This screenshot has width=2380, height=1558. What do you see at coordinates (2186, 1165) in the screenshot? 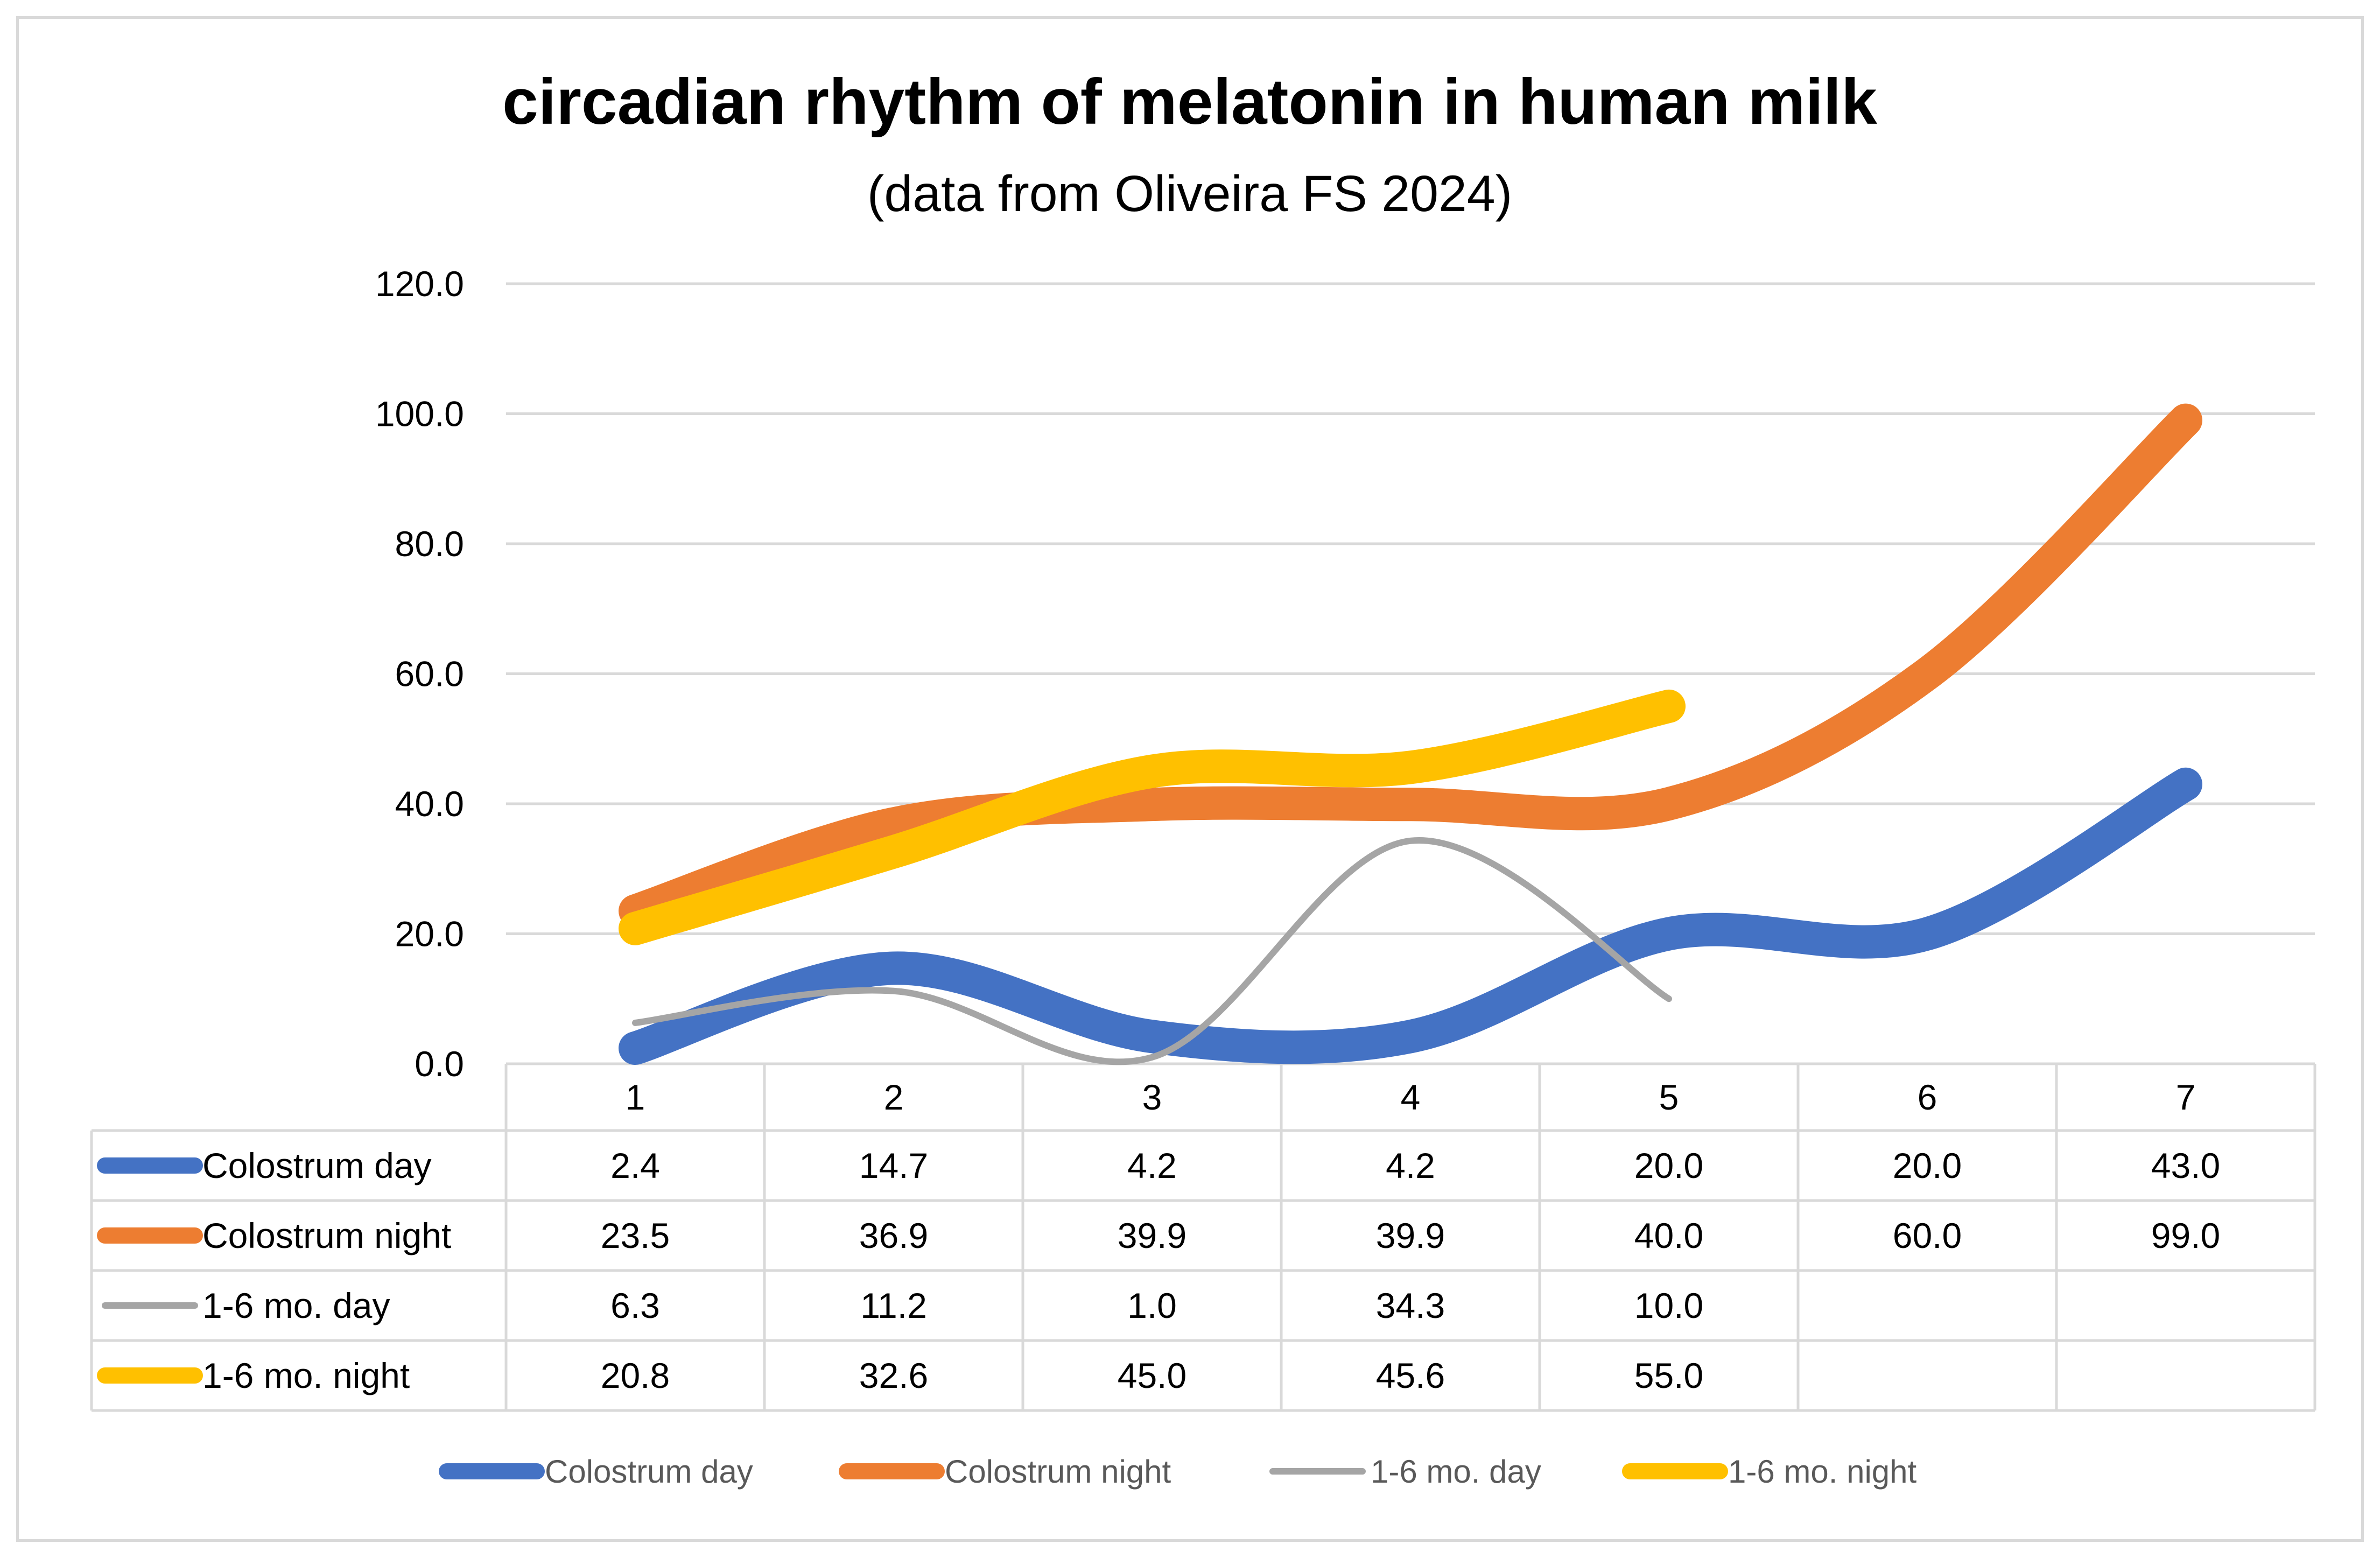
I see `table-cell-value: 43.0` at bounding box center [2186, 1165].